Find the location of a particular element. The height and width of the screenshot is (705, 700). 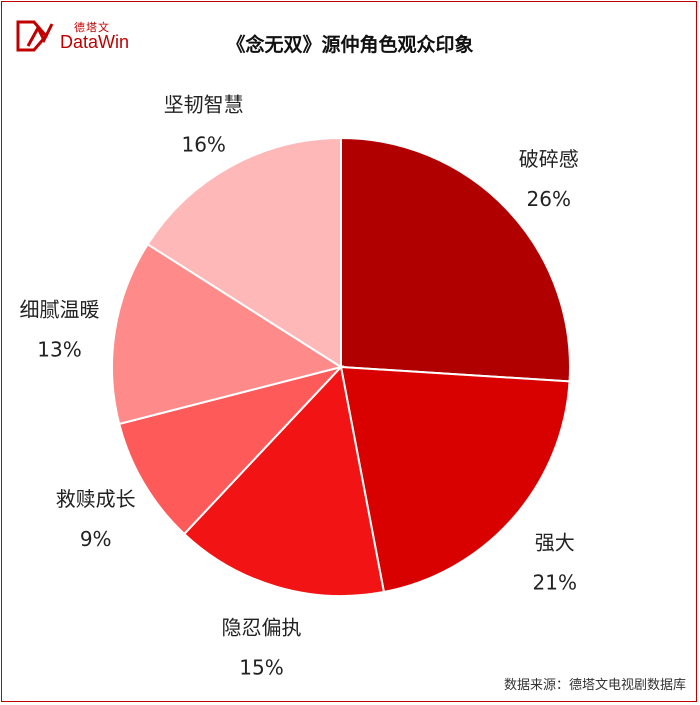

slice-category-label: 细腻温暖 is located at coordinates (60, 309).